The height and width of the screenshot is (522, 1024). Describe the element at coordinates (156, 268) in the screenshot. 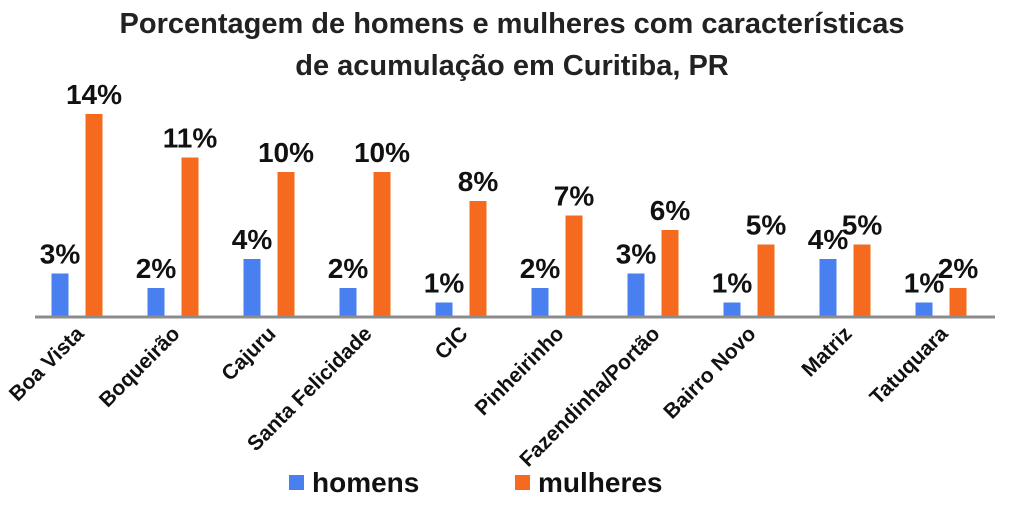

I see `data-label-homens-1: 2%` at that location.